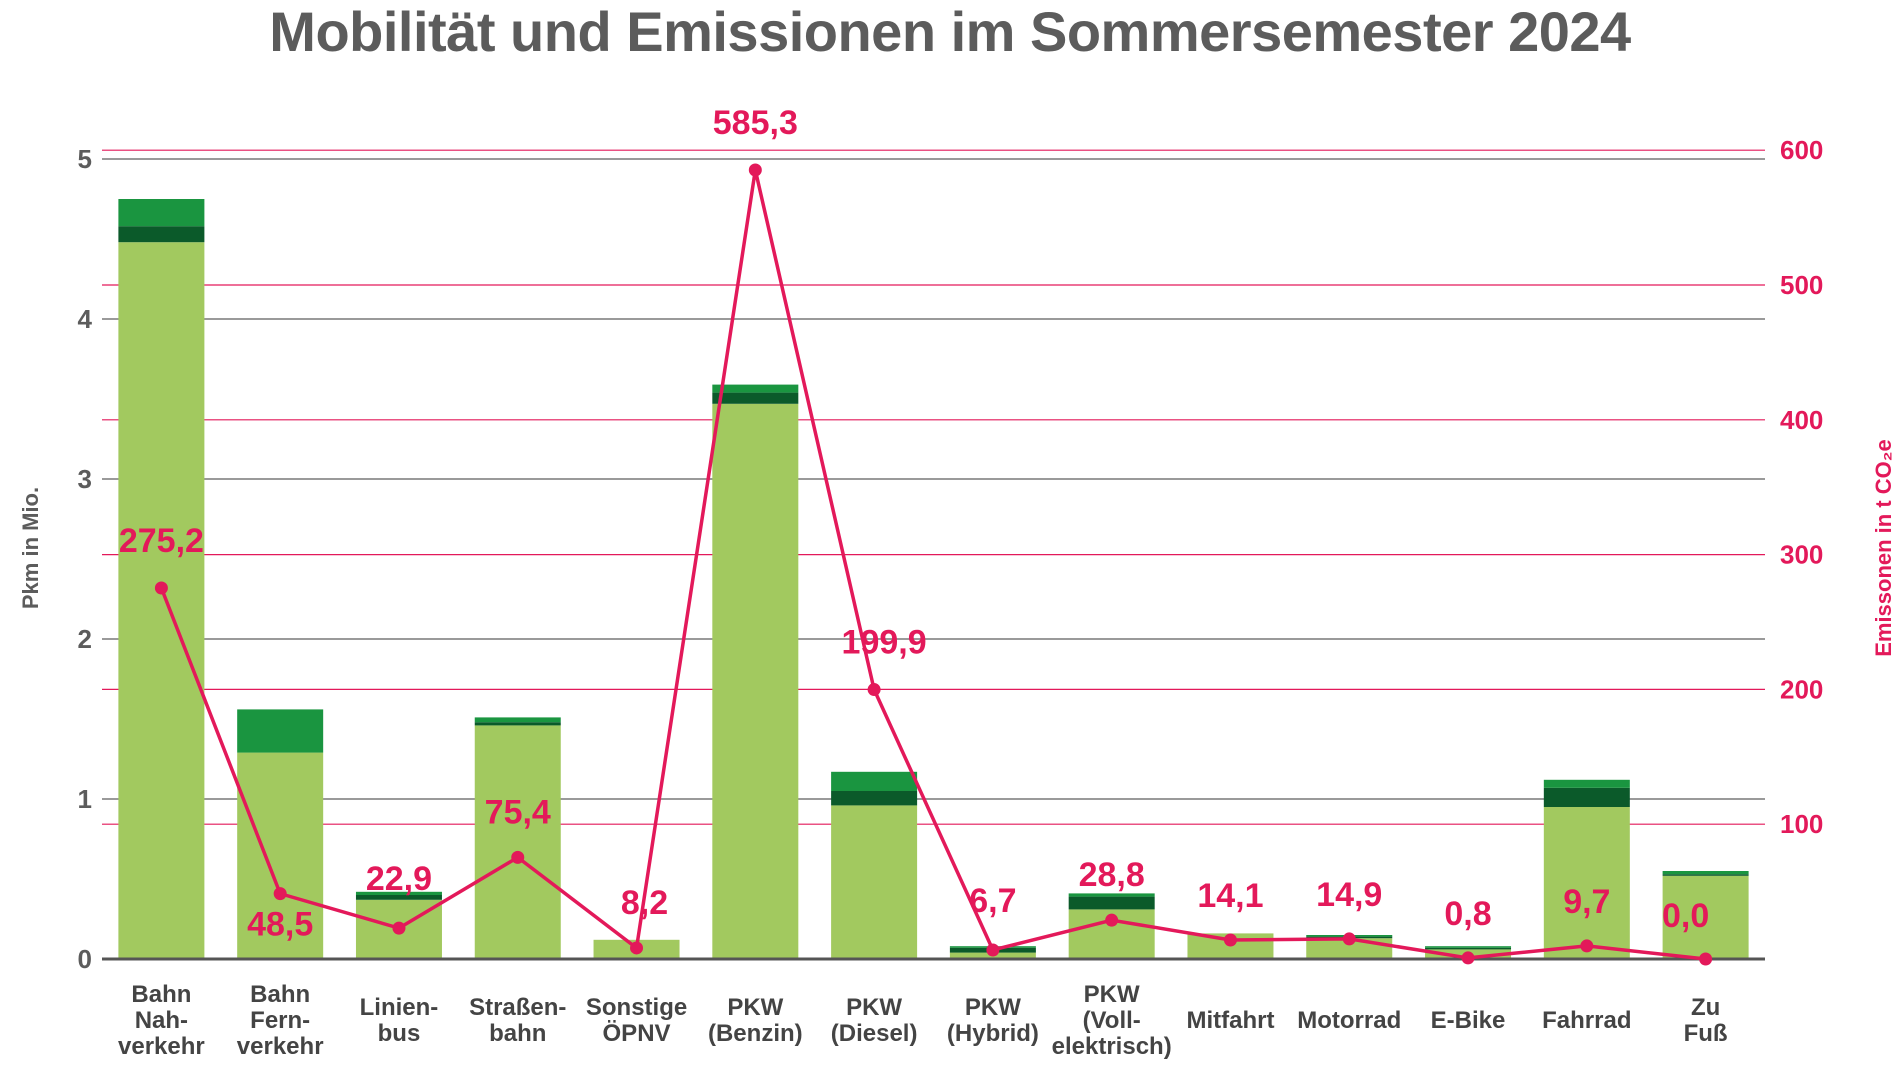 This screenshot has height=1072, width=1900. What do you see at coordinates (1349, 1020) in the screenshot?
I see `category-label: Motorrad` at bounding box center [1349, 1020].